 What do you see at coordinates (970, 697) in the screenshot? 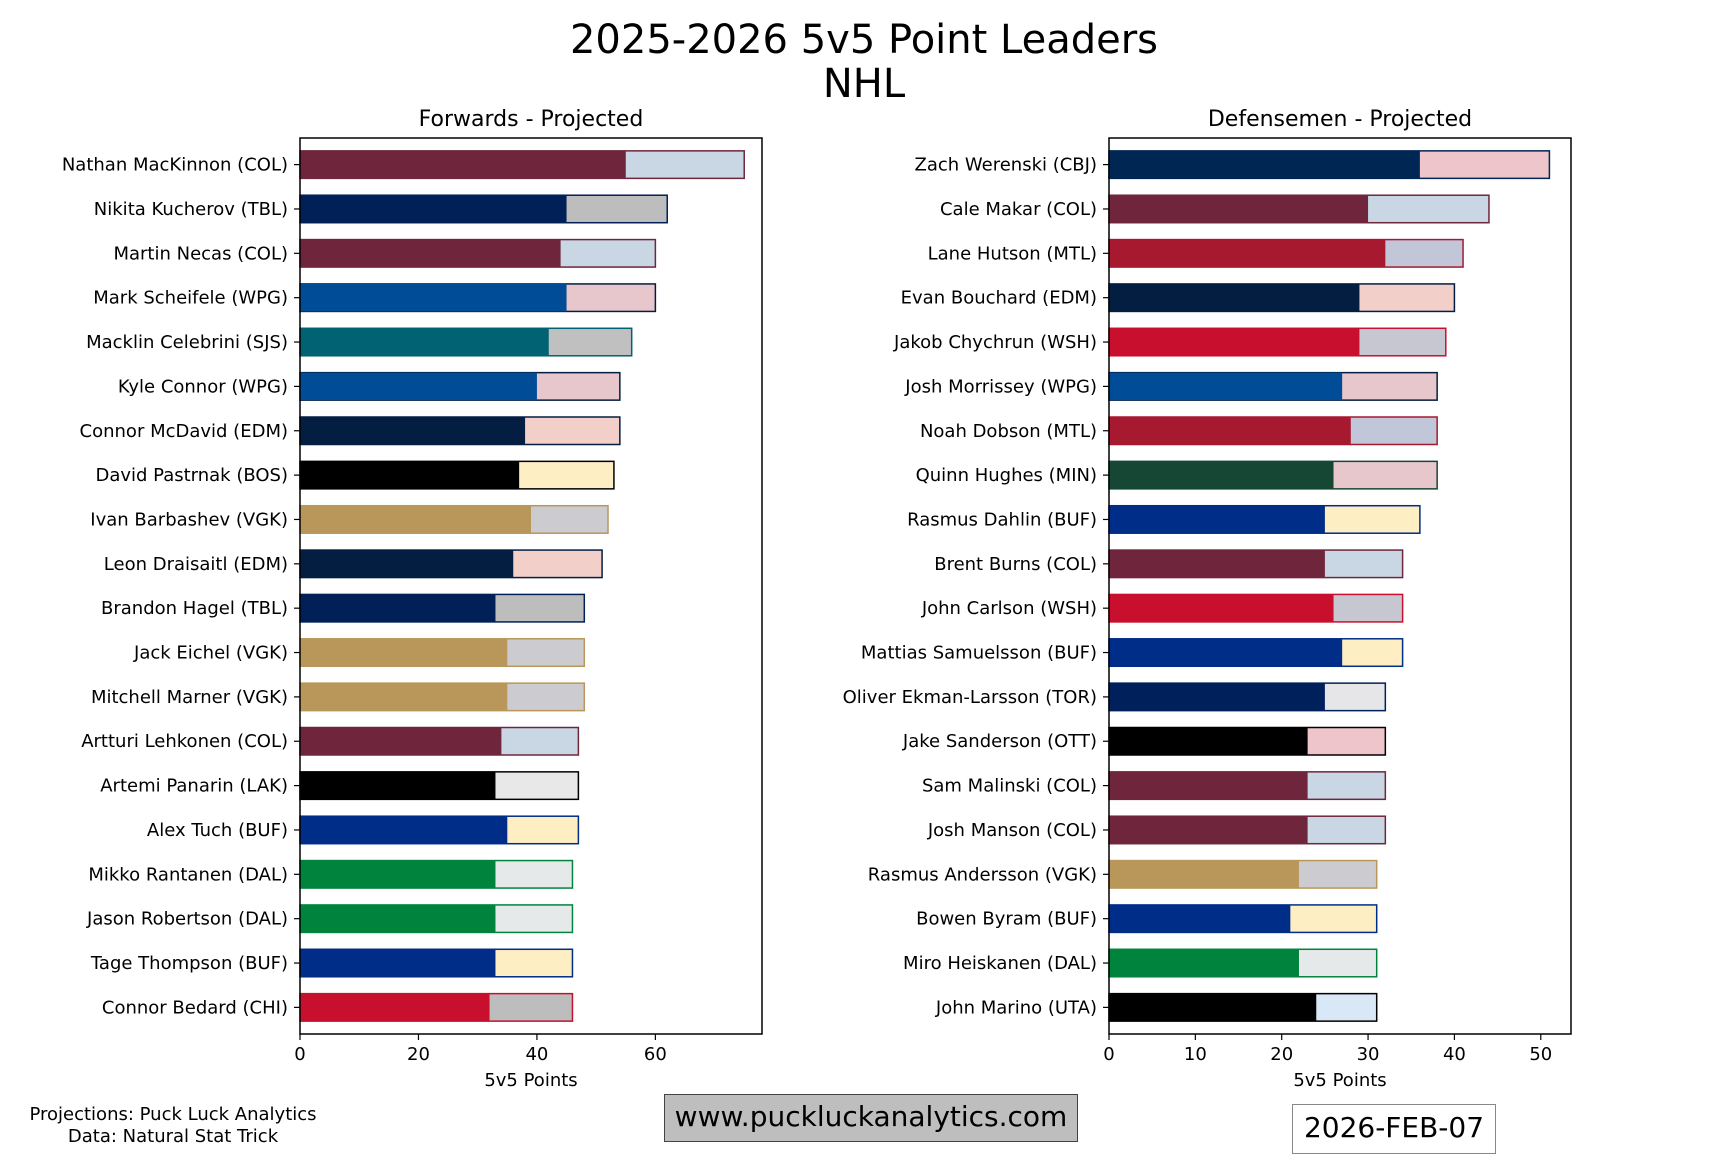
I see `y-tick-label: Oliver Ekman-Larsson (TOR)` at bounding box center [970, 697].